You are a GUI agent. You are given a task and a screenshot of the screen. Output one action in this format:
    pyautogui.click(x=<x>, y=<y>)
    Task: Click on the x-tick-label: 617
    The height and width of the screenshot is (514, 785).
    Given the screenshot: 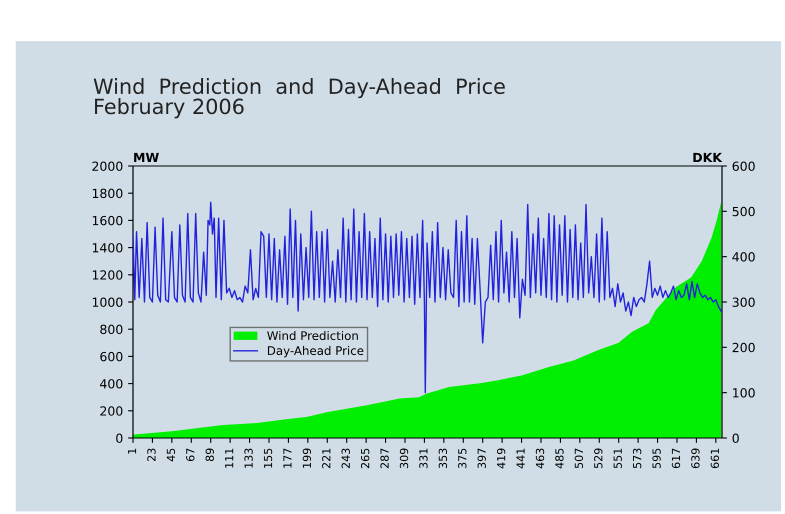 What is the action you would take?
    pyautogui.click(x=676, y=458)
    